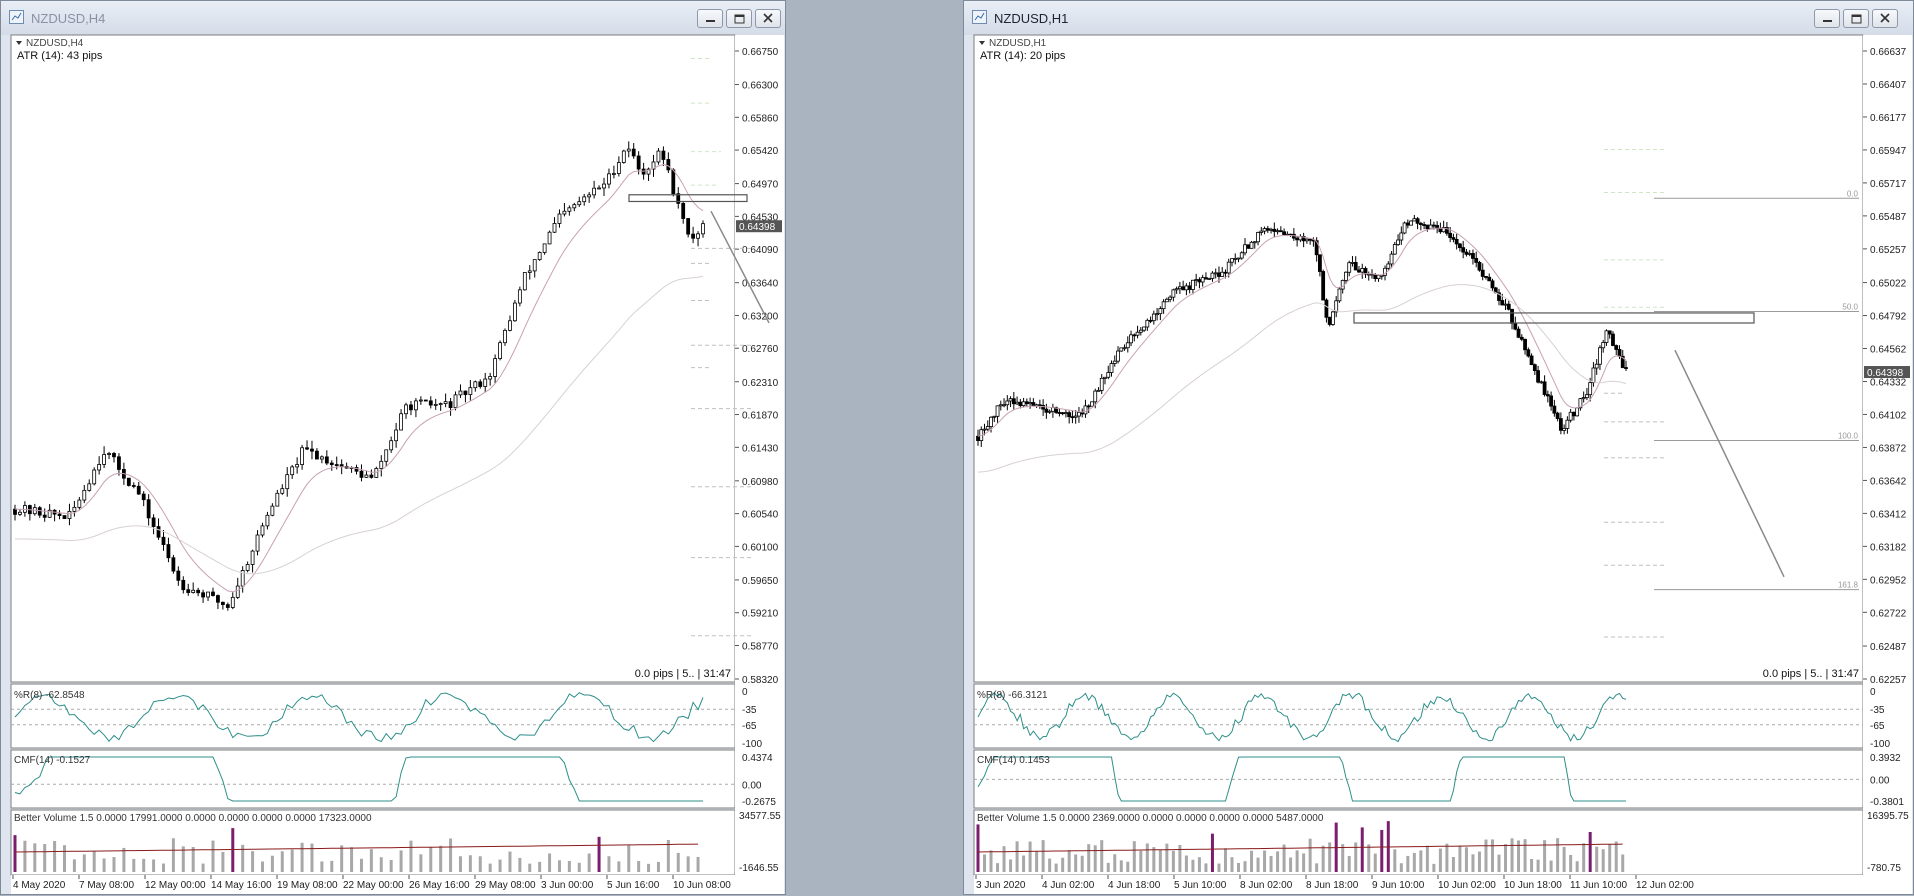 The width and height of the screenshot is (1914, 896). What do you see at coordinates (759, 802) in the screenshot?
I see `cmf-tick-label: -0.2675` at bounding box center [759, 802].